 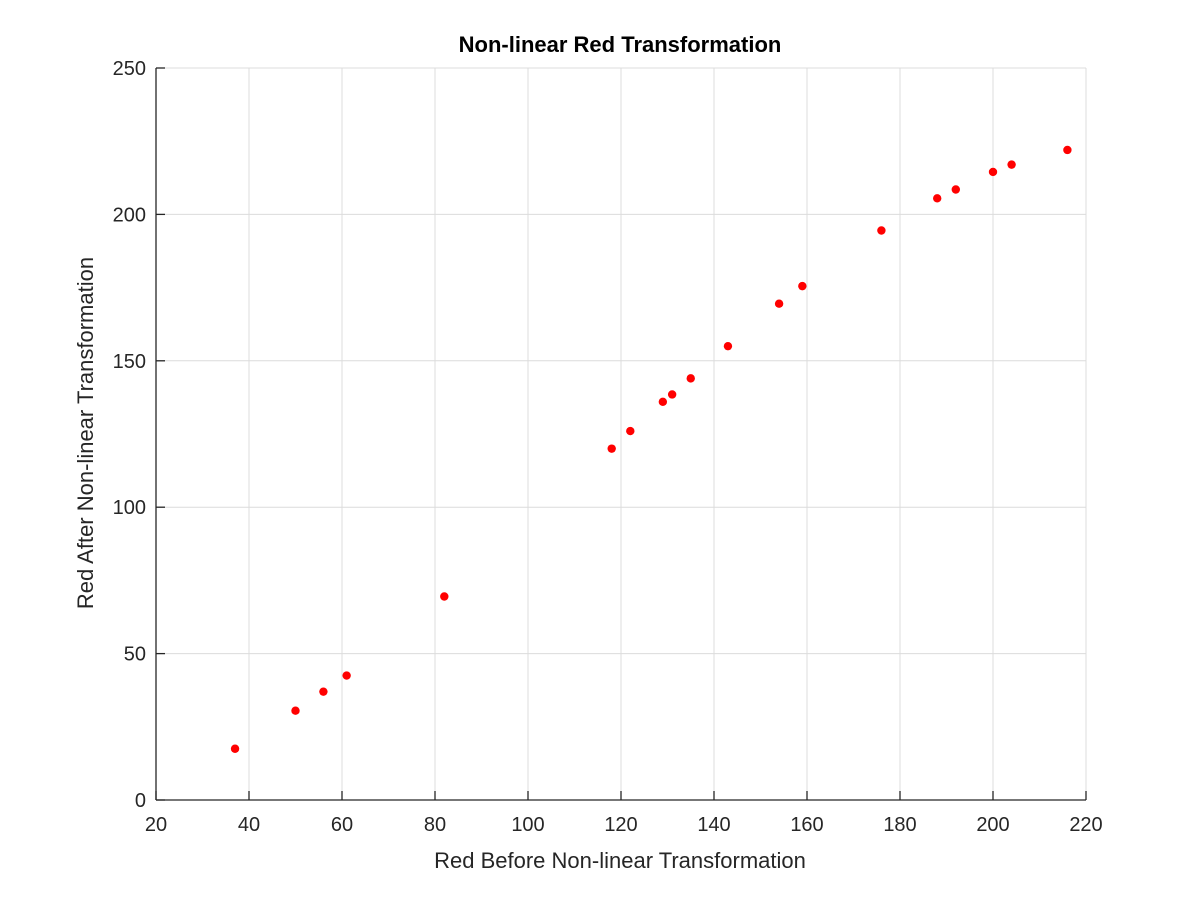 What do you see at coordinates (342, 825) in the screenshot?
I see `x-tick-label: 60` at bounding box center [342, 825].